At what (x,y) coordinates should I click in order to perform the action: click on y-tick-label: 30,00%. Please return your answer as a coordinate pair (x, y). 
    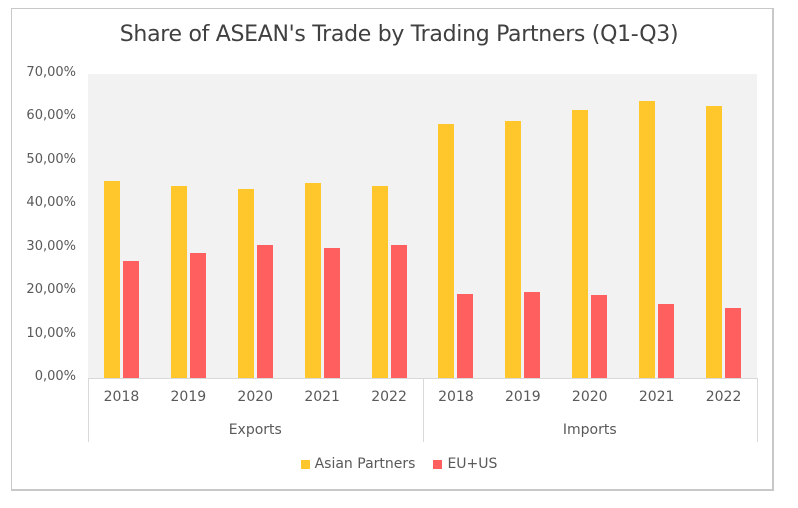
    Looking at the image, I should click on (51, 246).